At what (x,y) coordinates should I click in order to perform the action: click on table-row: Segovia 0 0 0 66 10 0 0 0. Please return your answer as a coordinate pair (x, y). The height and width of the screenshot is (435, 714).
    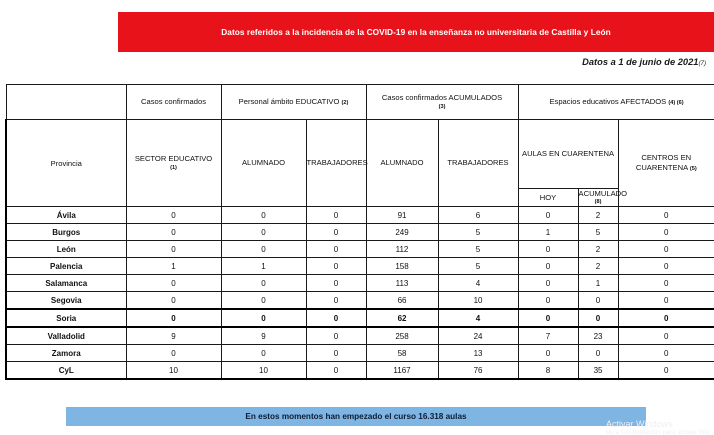
    Looking at the image, I should click on (359, 300).